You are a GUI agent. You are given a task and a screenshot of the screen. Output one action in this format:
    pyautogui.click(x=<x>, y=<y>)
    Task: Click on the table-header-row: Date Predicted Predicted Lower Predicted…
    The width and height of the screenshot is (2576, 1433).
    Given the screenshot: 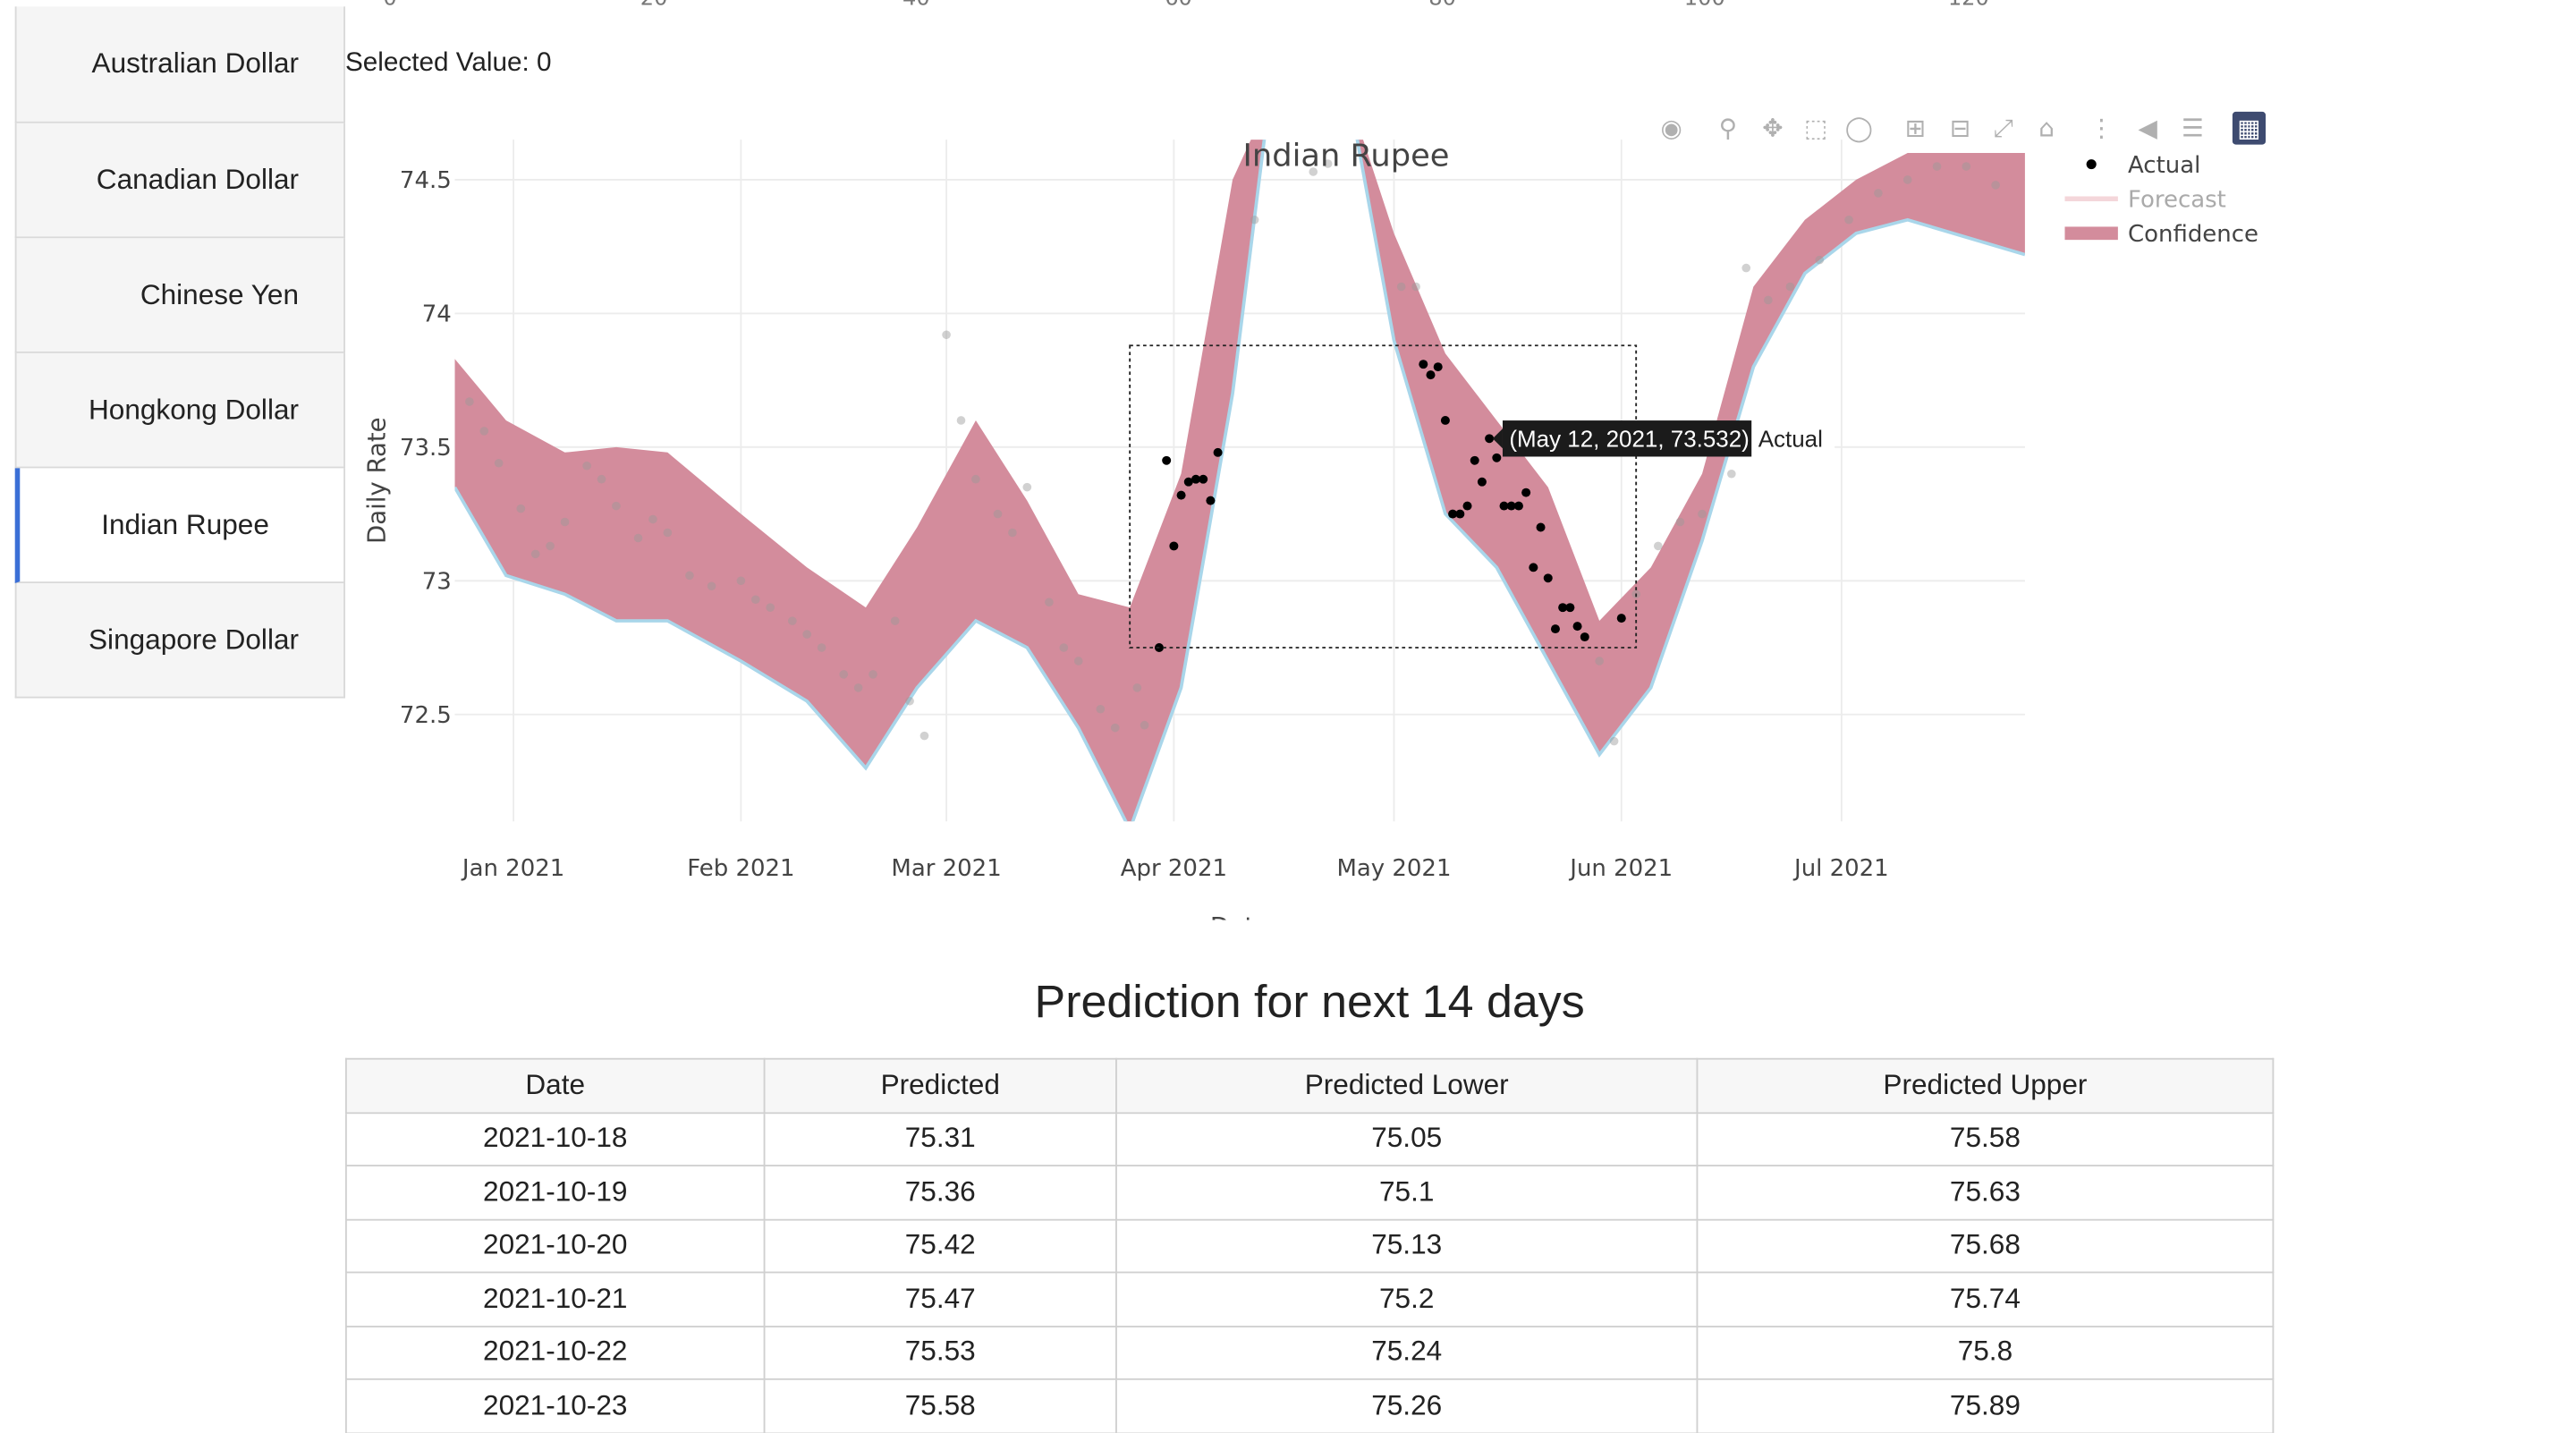 What is the action you would take?
    pyautogui.click(x=1309, y=1085)
    